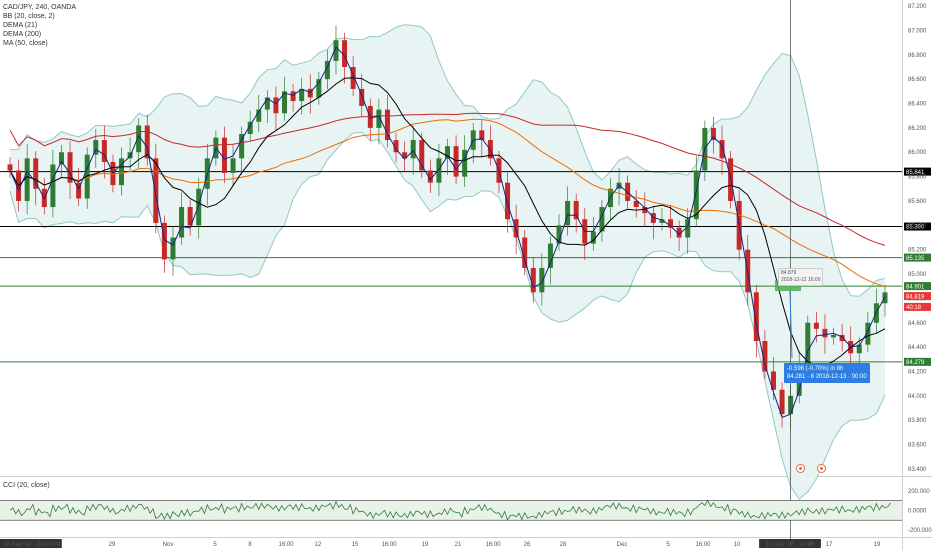 The height and width of the screenshot is (550, 932). I want to click on measure-detail: 84.281 · 8 2018-12-13 · 00:00, so click(827, 377).